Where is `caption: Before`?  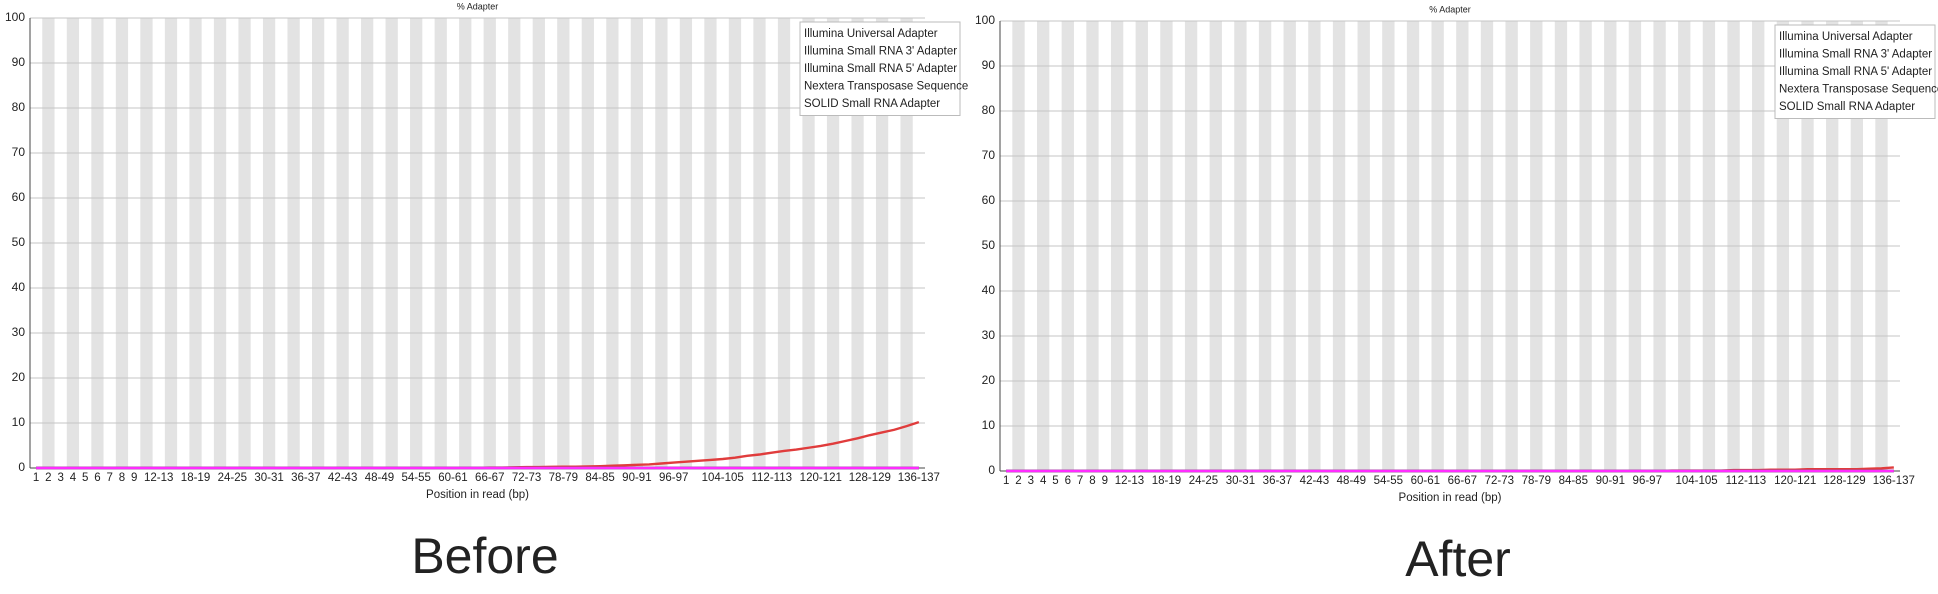
caption: Before is located at coordinates (484, 556).